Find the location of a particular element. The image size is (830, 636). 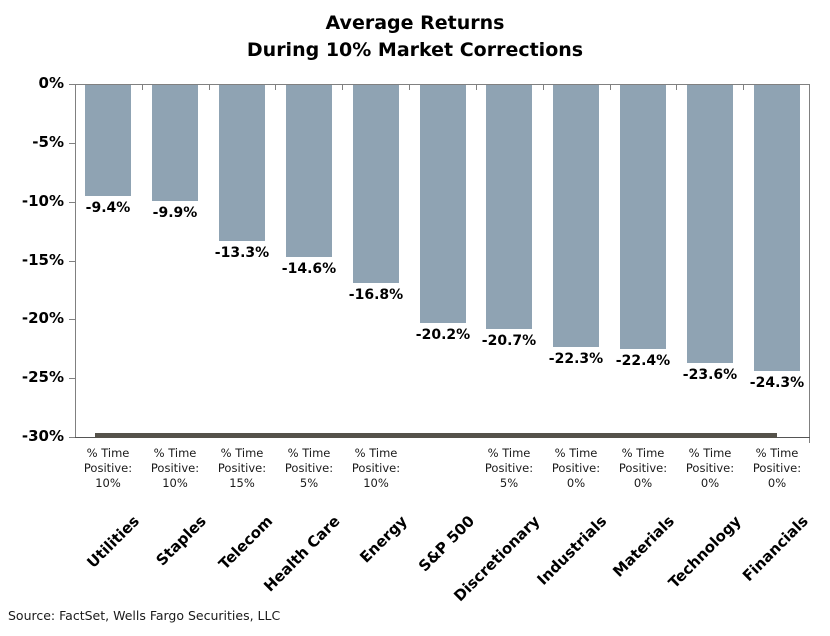

bar-value-label: -22.3% is located at coordinates (576, 359).